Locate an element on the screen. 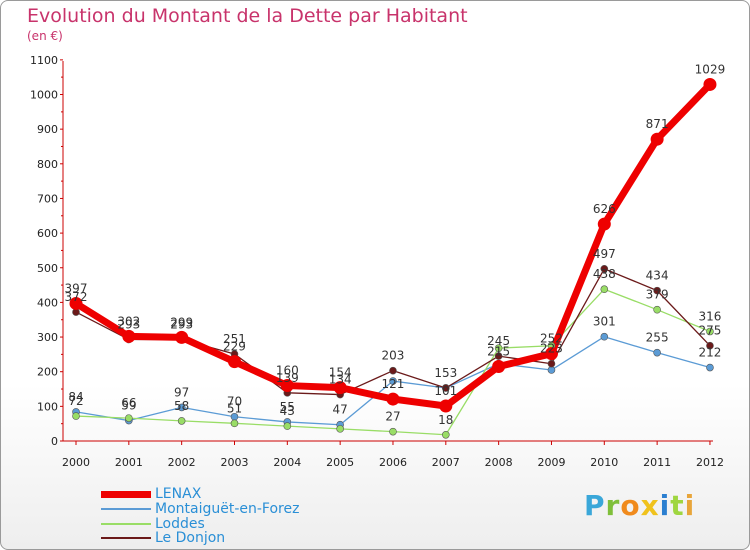 The height and width of the screenshot is (550, 750). legend-item-lenax: LENAX is located at coordinates (151, 494).